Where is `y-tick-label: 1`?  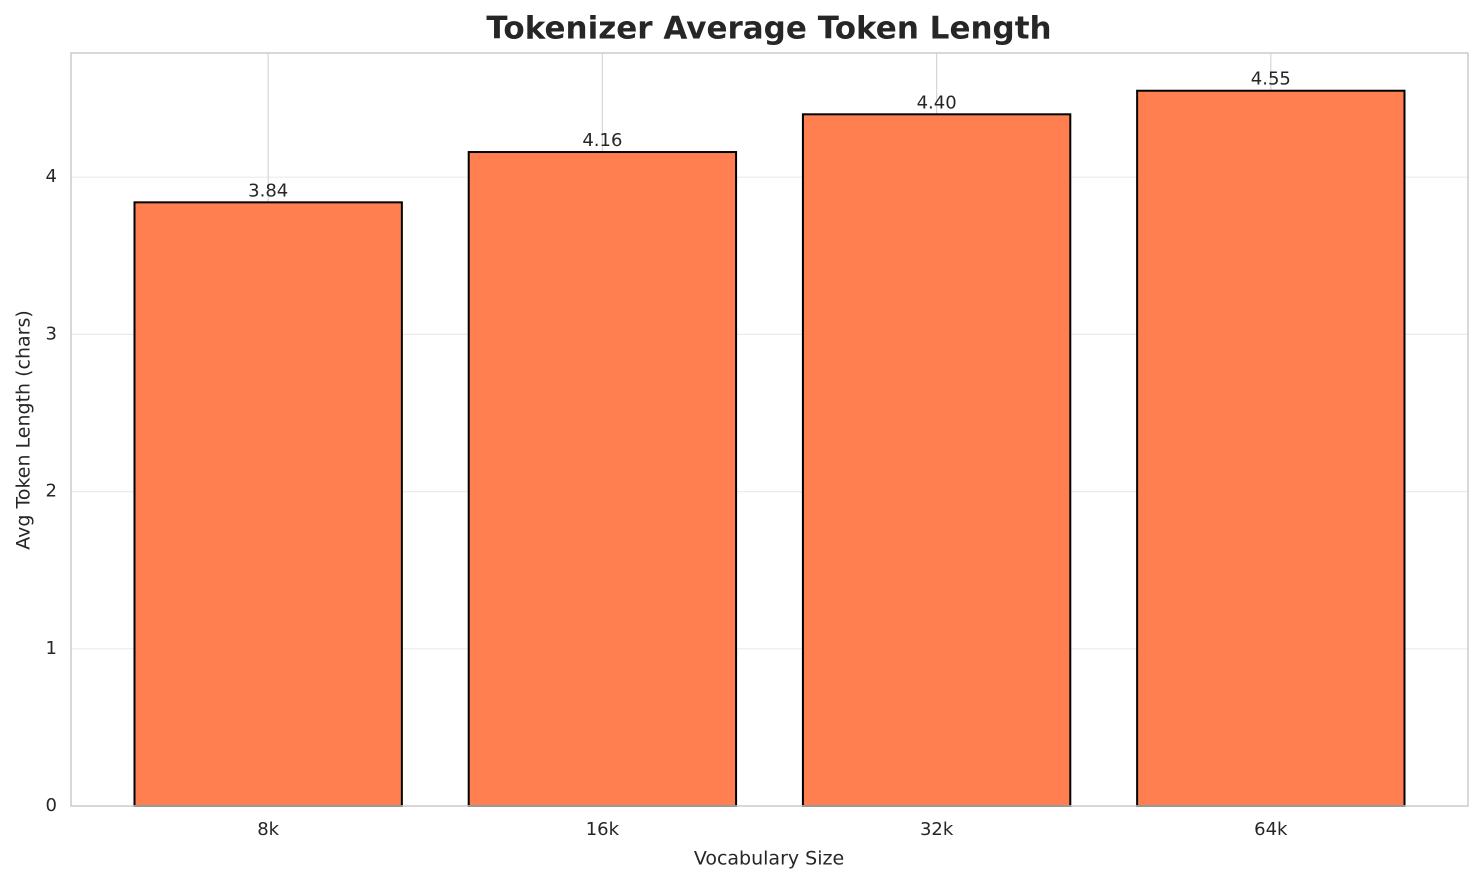 y-tick-label: 1 is located at coordinates (51, 648).